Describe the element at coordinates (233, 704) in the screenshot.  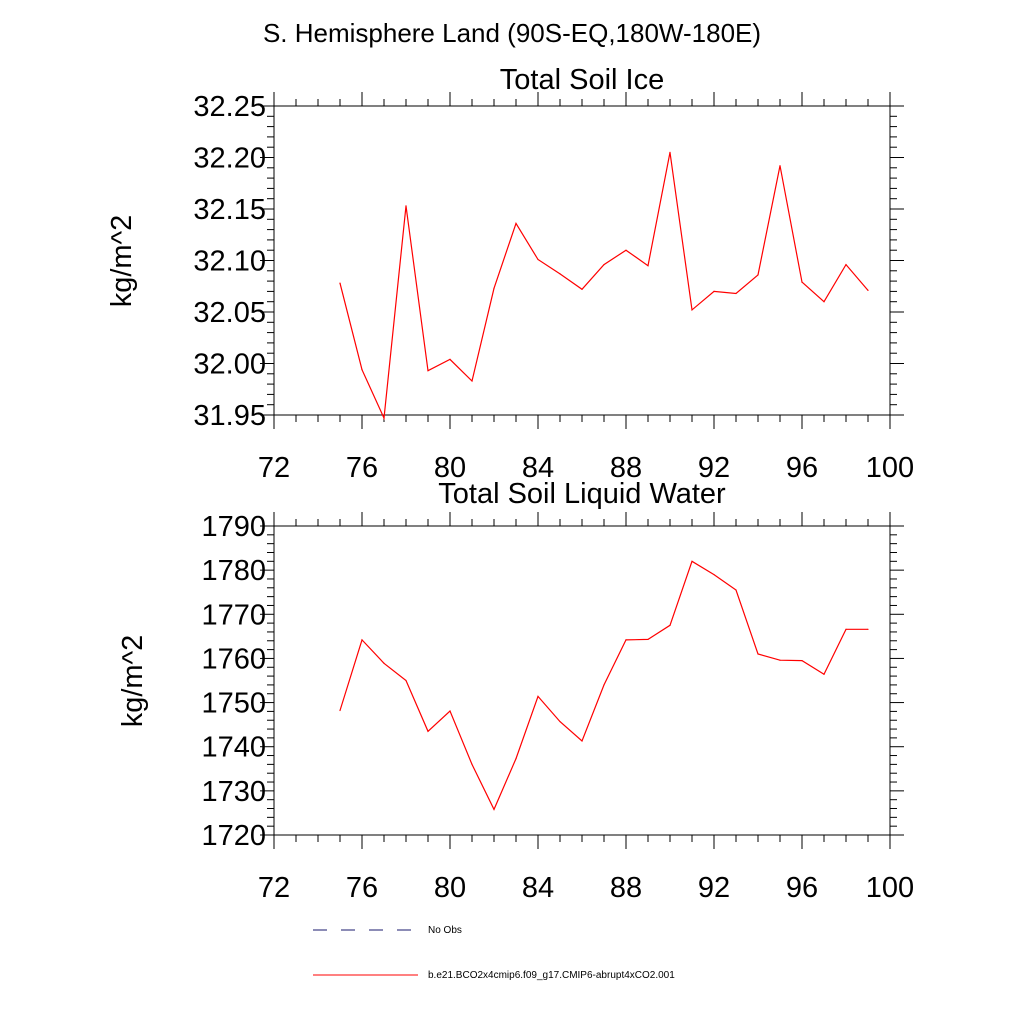
I see `y-tick-label: 1750` at that location.